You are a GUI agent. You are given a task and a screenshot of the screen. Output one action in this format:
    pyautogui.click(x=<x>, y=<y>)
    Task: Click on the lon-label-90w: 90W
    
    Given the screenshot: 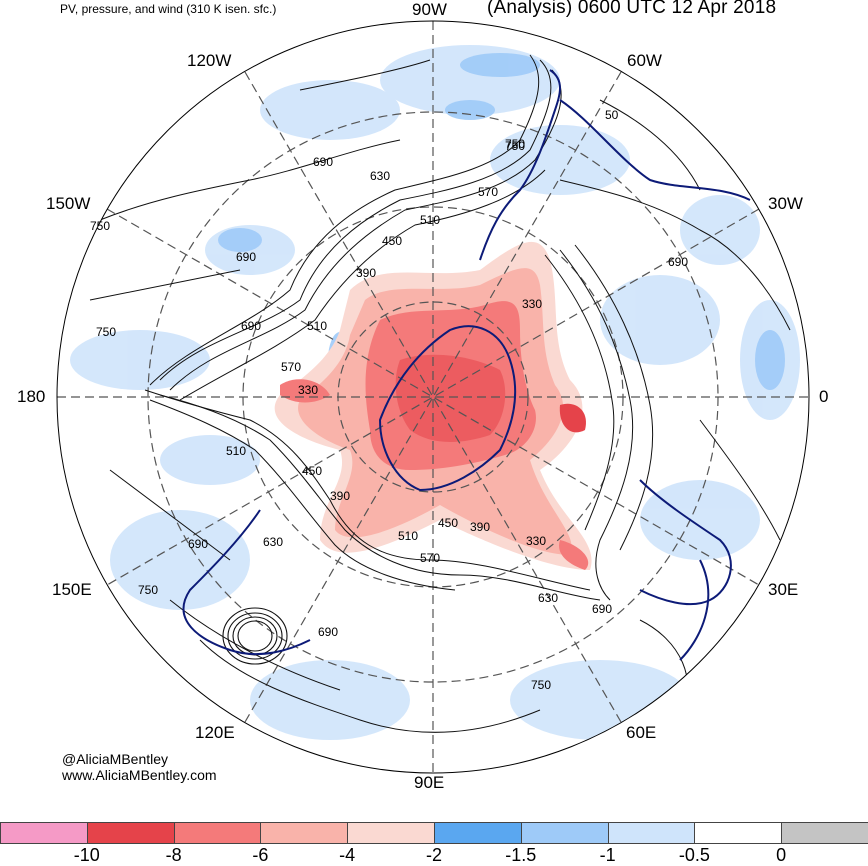 What is the action you would take?
    pyautogui.click(x=429, y=9)
    